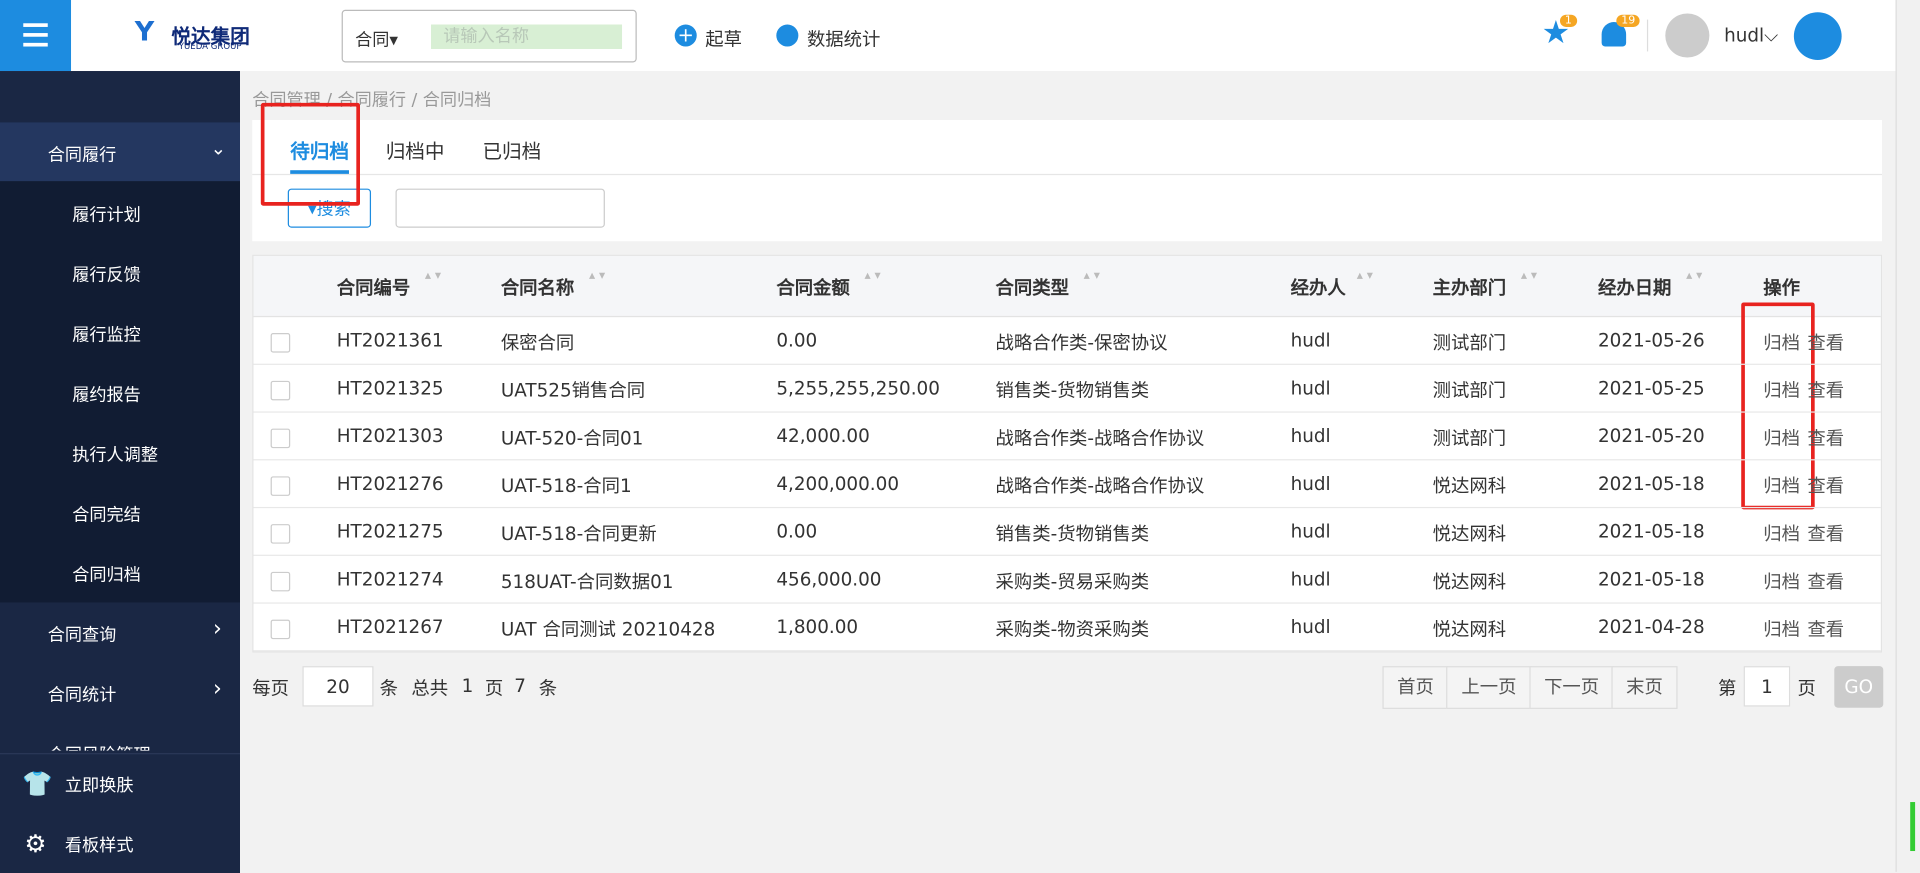 This screenshot has width=1920, height=873. What do you see at coordinates (338, 686) in the screenshot?
I see `per-page-select: 20` at bounding box center [338, 686].